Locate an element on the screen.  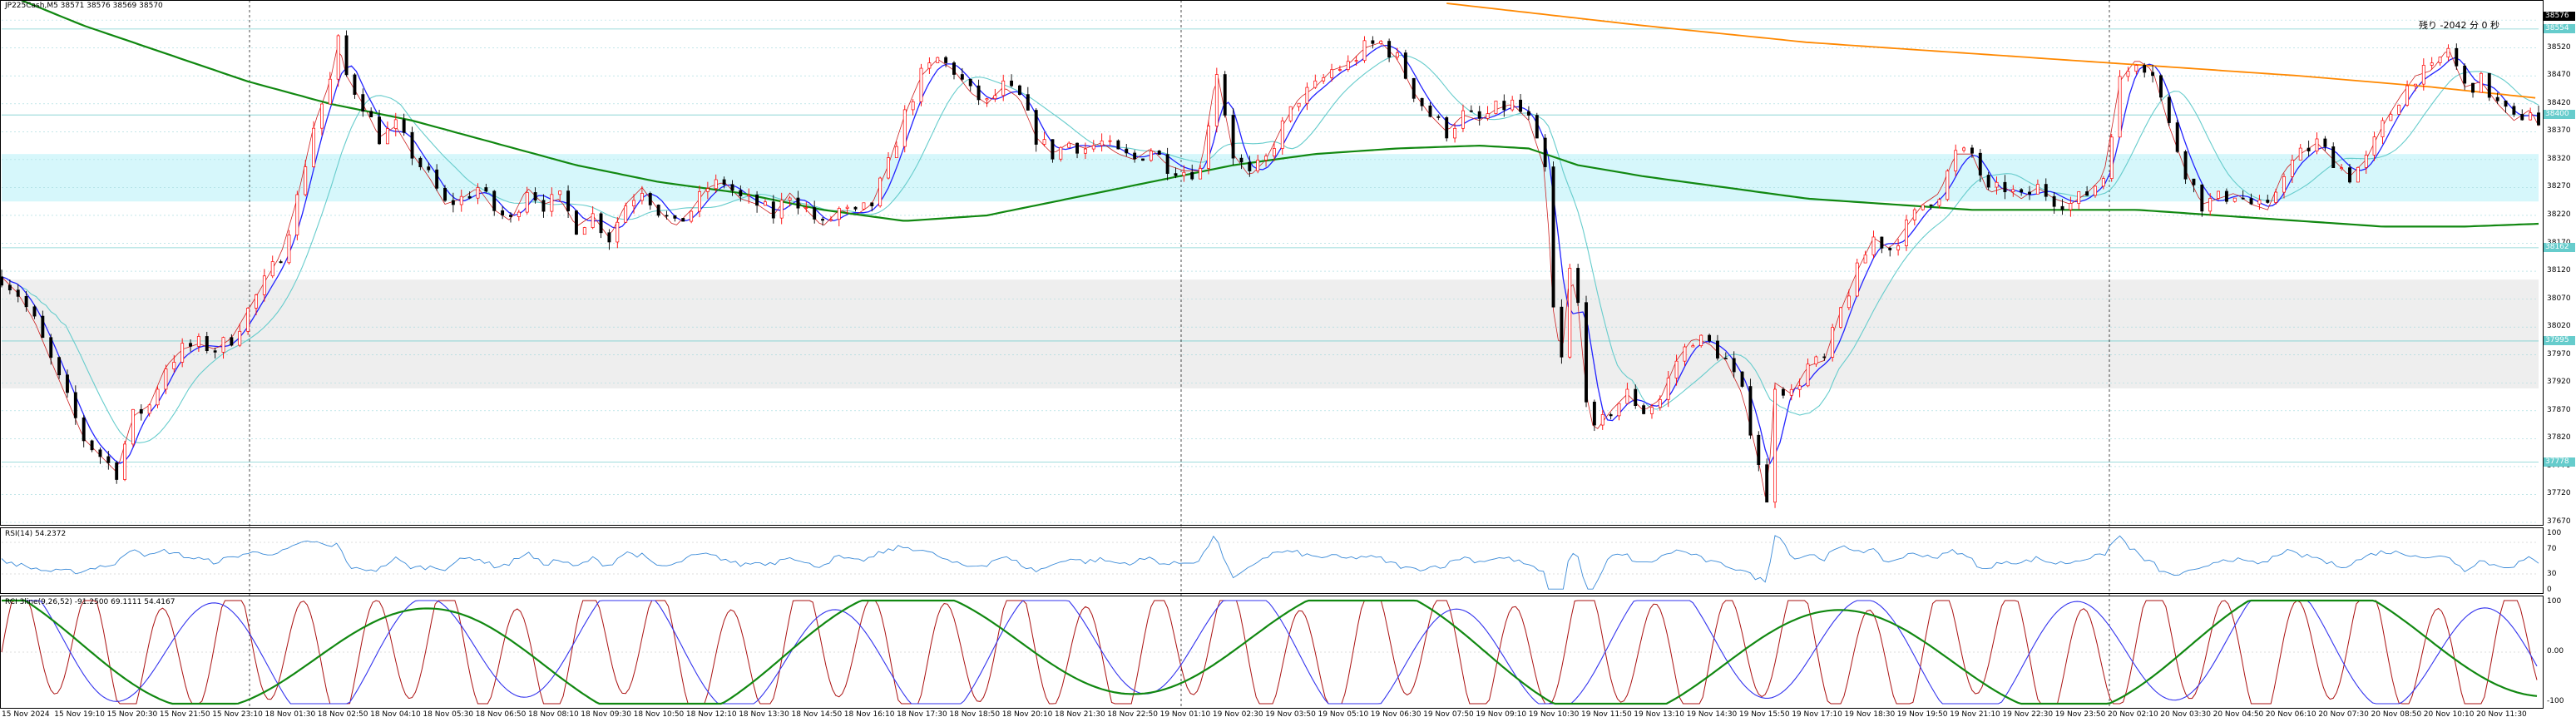
time-label: 19 Nov 03:50 is located at coordinates (1290, 715).